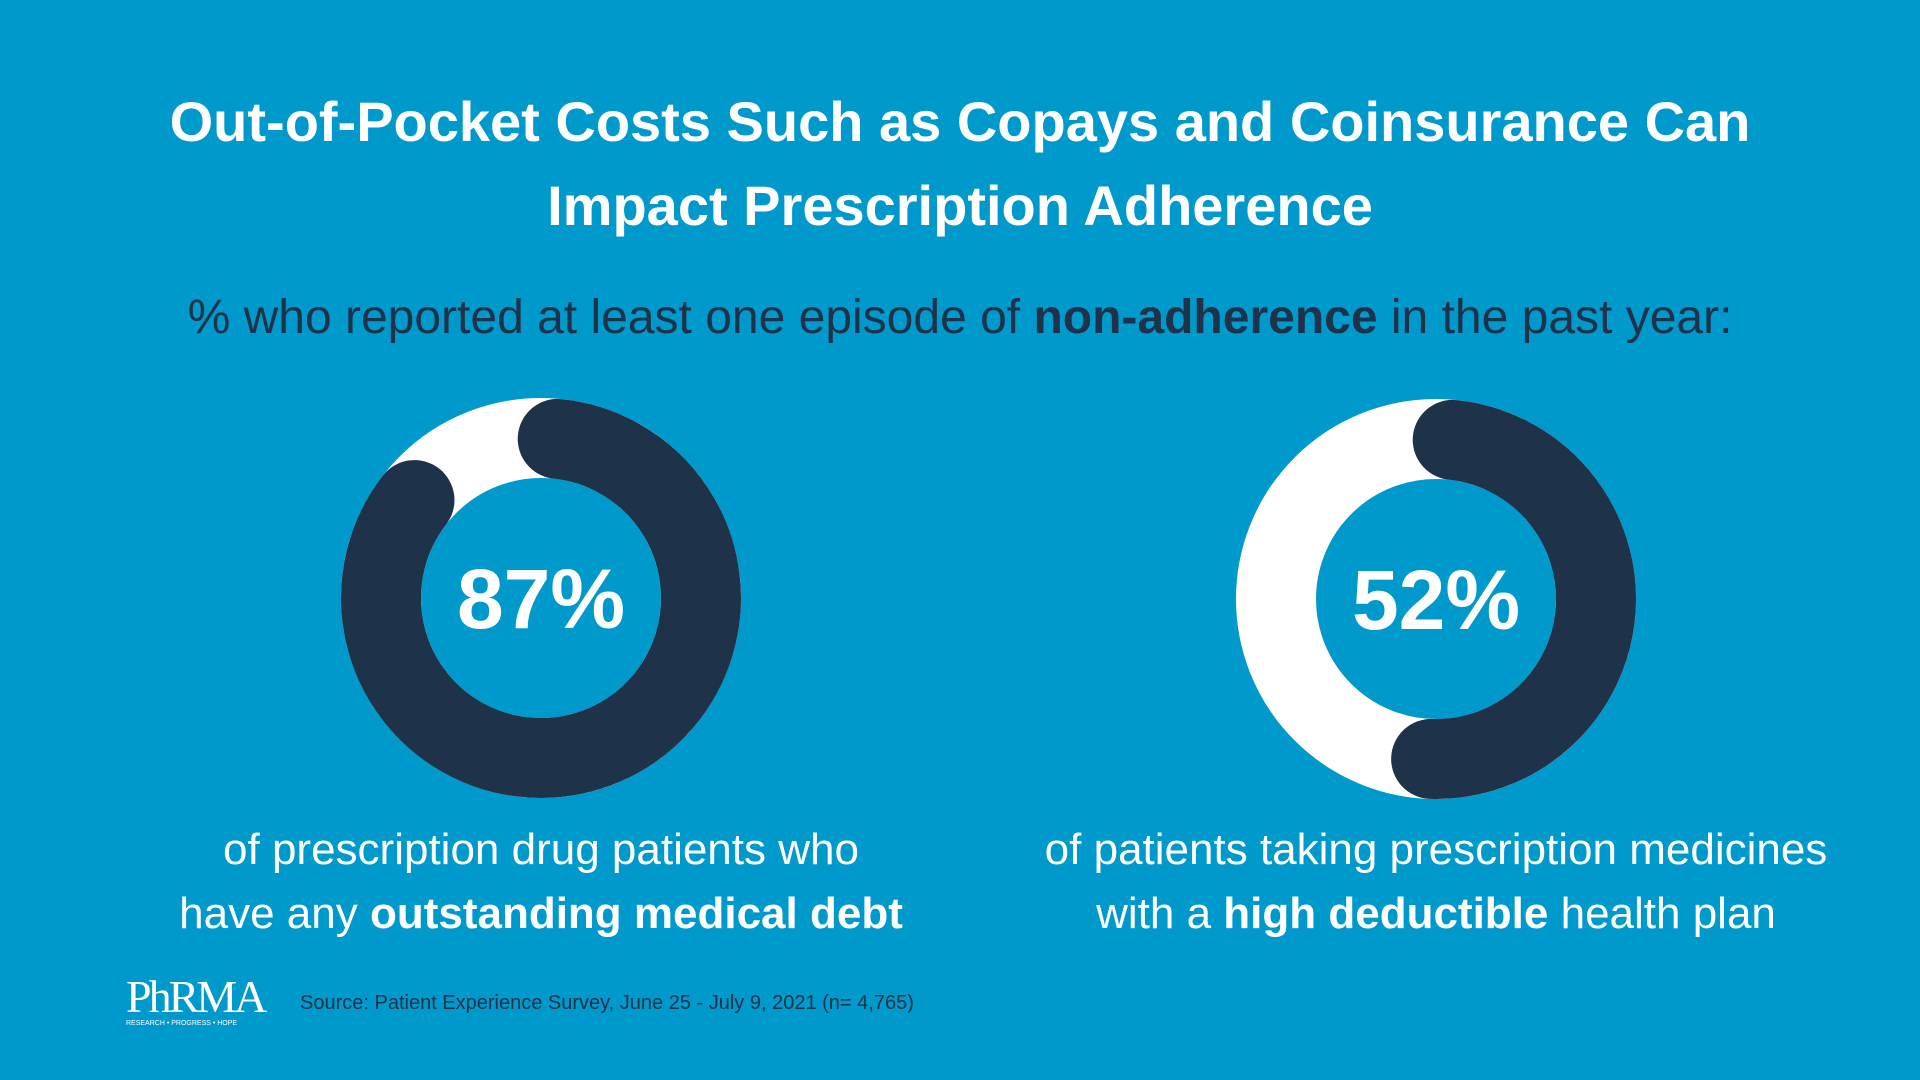 Image resolution: width=1920 pixels, height=1080 pixels. What do you see at coordinates (960, 205) in the screenshot?
I see `title-line-2: Impact Prescription Adherence` at bounding box center [960, 205].